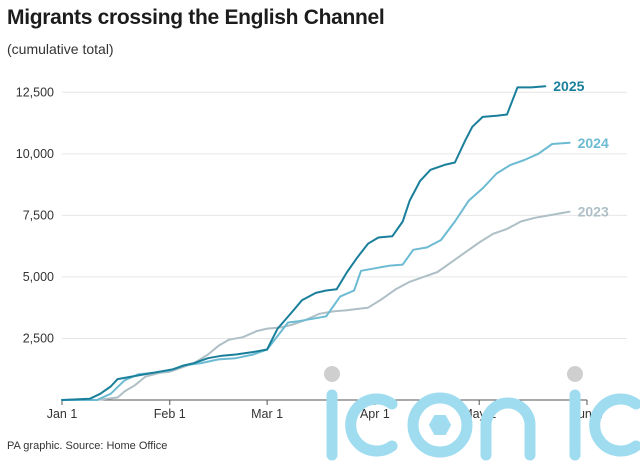 The image size is (640, 463). I want to click on x-tick-label: Jan 1, so click(62, 414).